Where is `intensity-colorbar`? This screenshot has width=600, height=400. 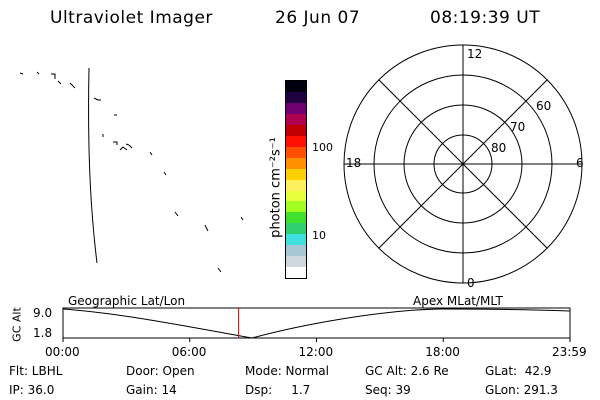
intensity-colorbar is located at coordinates (296, 179).